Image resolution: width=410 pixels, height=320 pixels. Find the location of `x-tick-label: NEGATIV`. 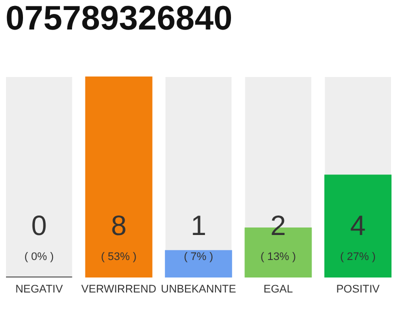

x-tick-label: NEGATIV is located at coordinates (39, 290).